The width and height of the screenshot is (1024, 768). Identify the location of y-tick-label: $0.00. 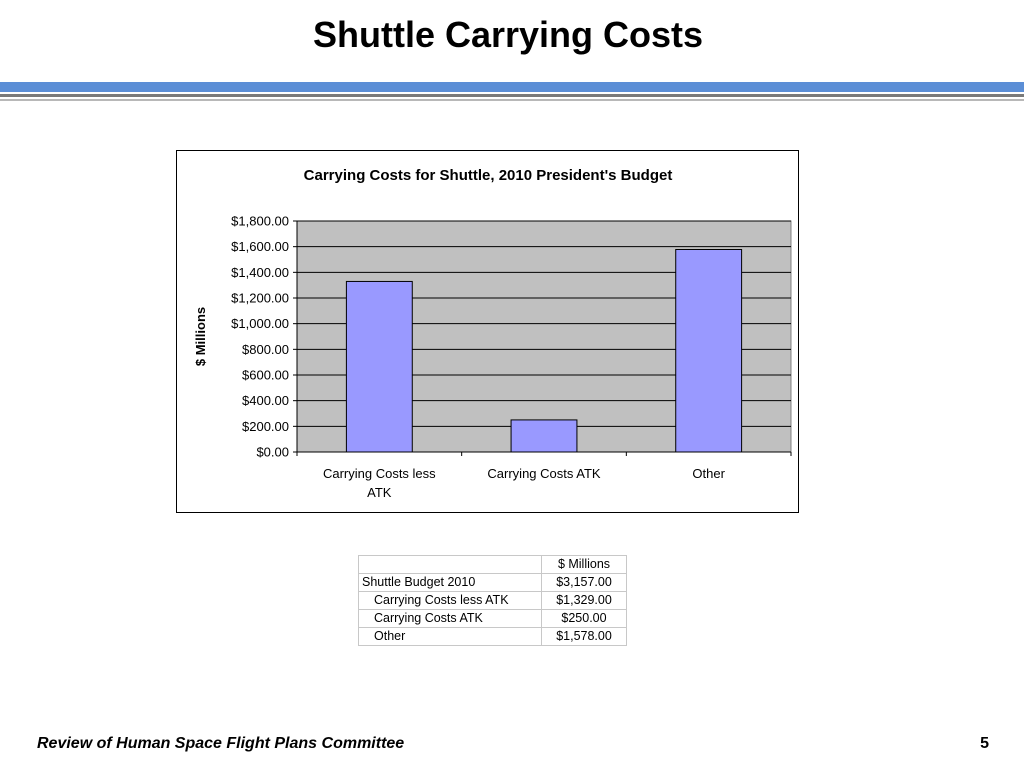
(272, 452).